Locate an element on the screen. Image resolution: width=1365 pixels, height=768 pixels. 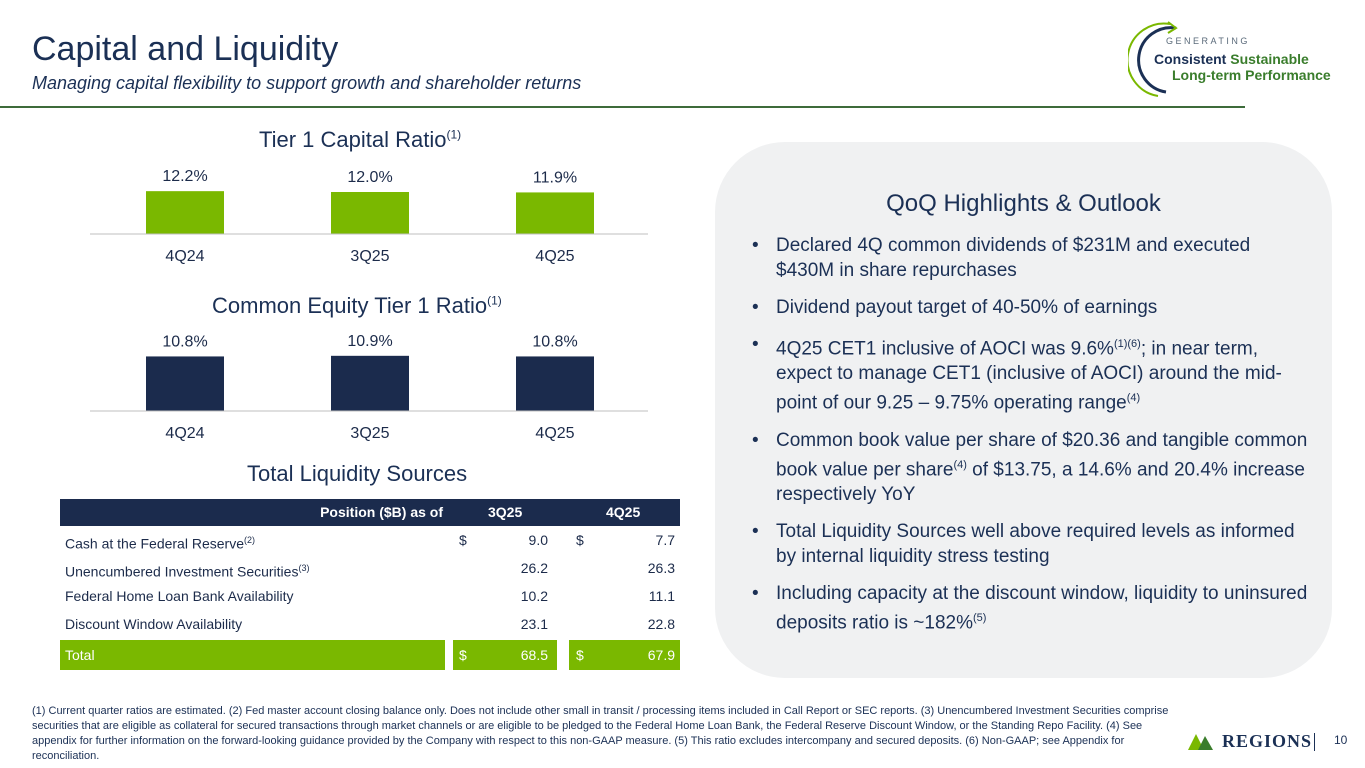
arrow-circle-logo-icon is located at coordinates (1153, 59).